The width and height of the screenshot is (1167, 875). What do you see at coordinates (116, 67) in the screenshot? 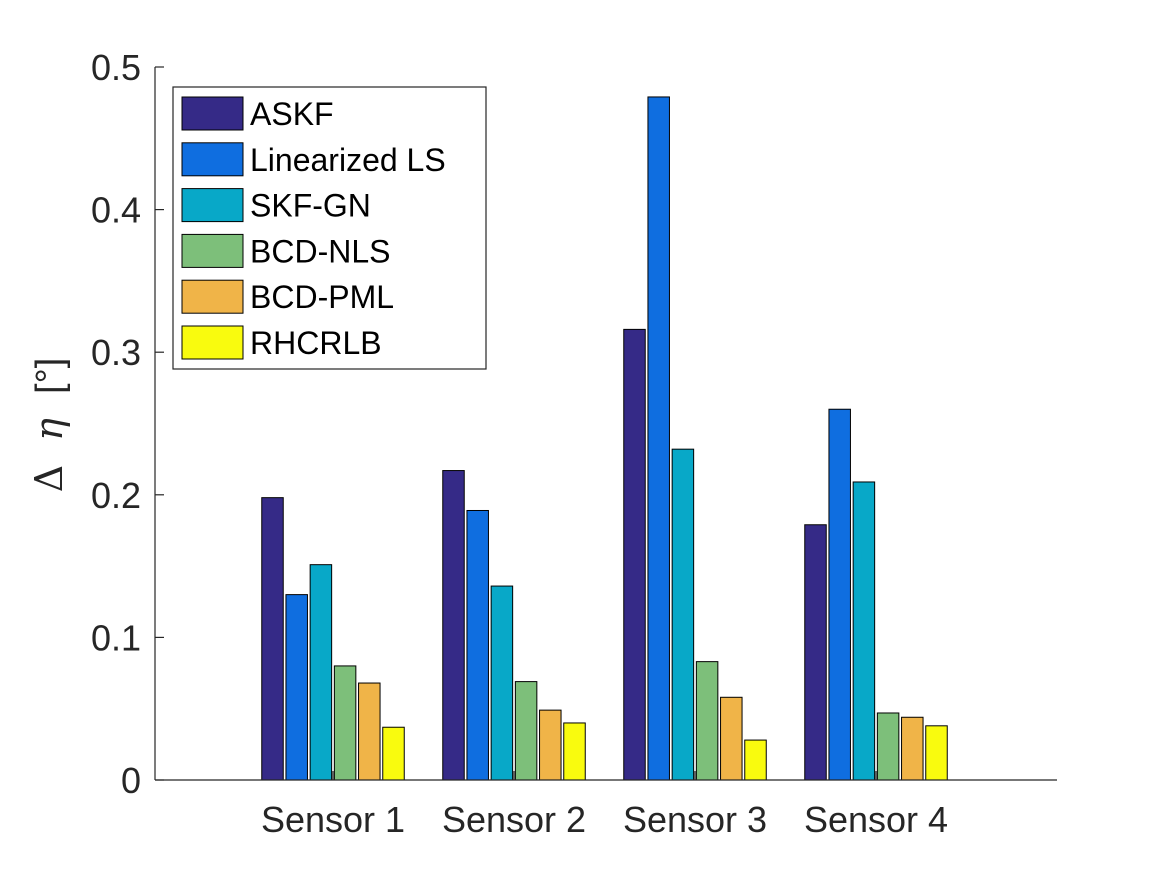
I see `y-tick-label: 0.5` at bounding box center [116, 67].